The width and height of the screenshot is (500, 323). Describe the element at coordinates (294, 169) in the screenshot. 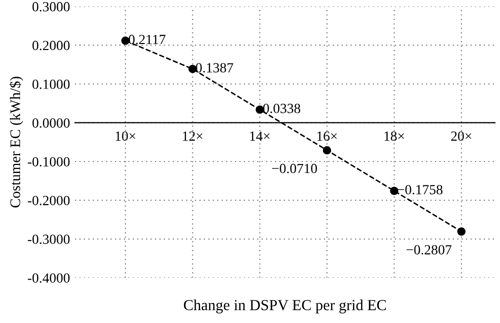

I see `data-label: −0.0710` at that location.